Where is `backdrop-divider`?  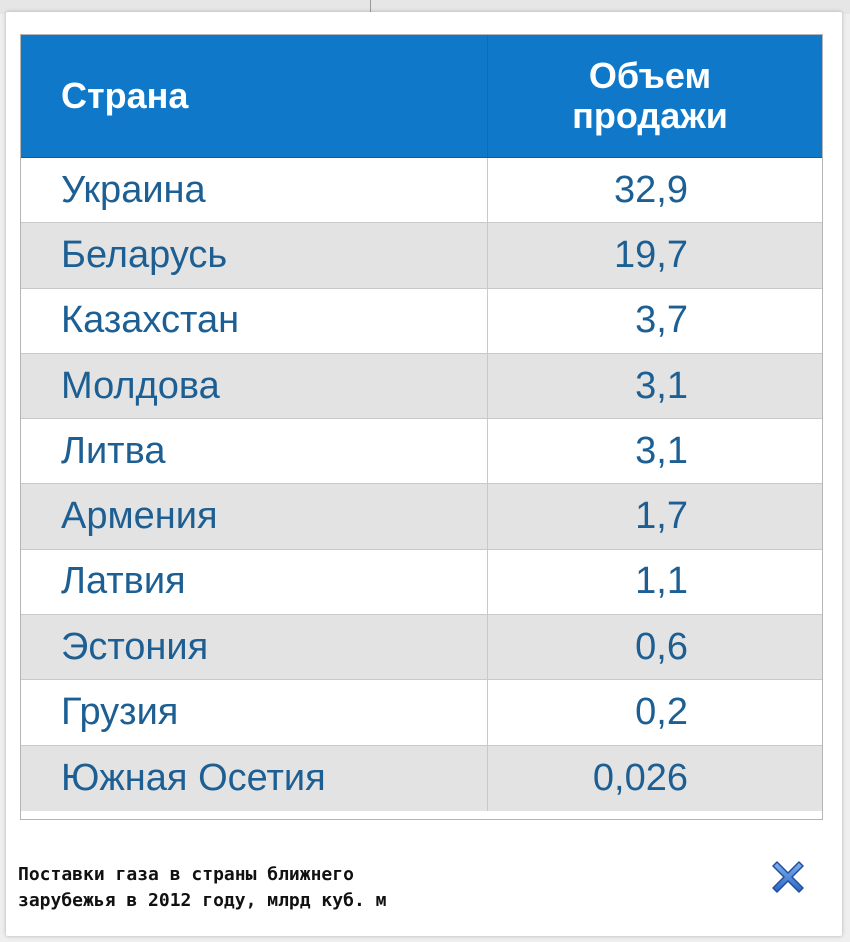
backdrop-divider is located at coordinates (370, 6).